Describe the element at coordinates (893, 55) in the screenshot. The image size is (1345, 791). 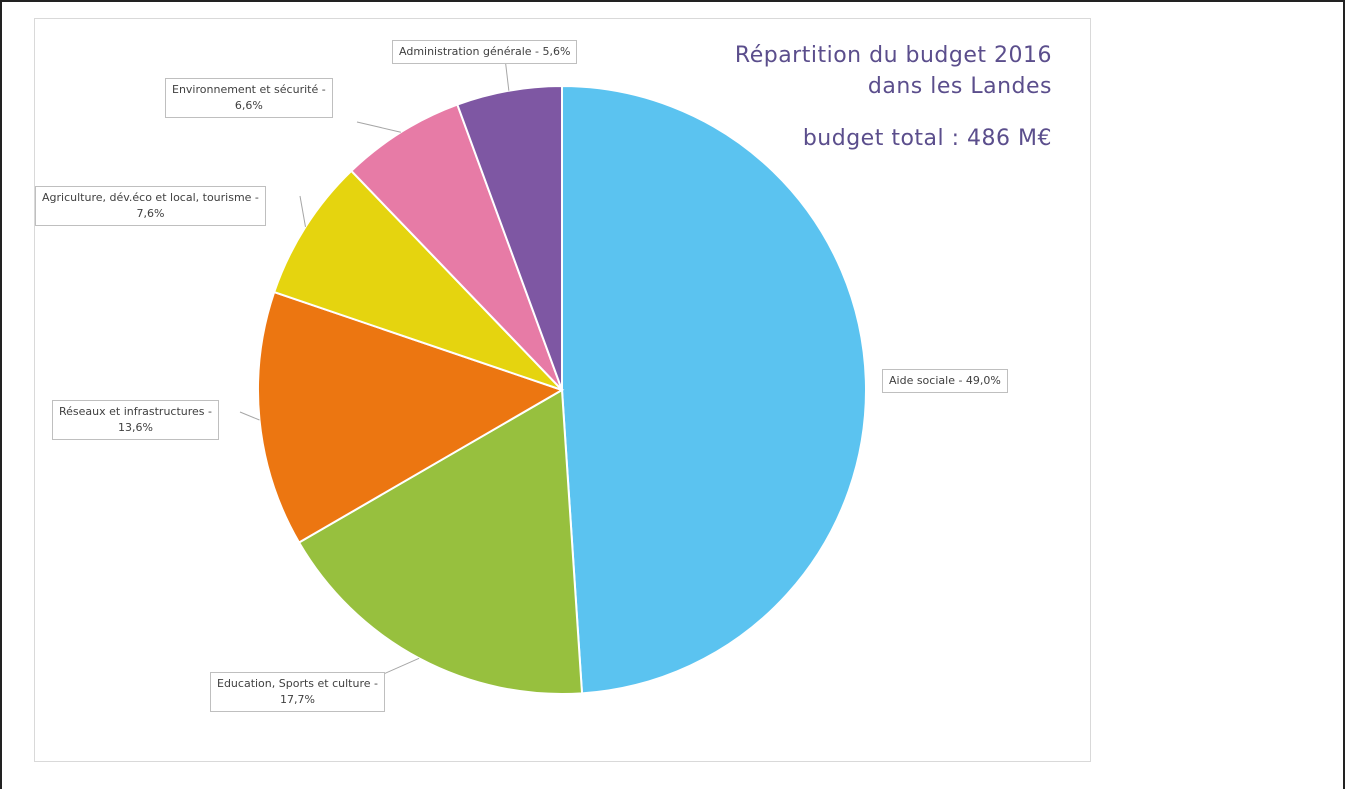
I see `chart-title-line-1: Répartition du budget 2016` at that location.